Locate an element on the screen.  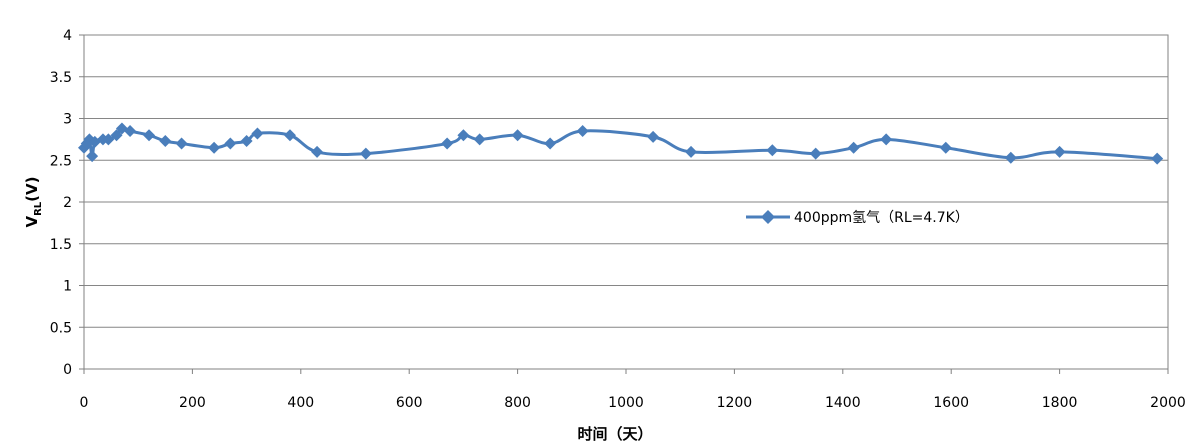
y-tick-label: 2.5 is located at coordinates (61, 161).